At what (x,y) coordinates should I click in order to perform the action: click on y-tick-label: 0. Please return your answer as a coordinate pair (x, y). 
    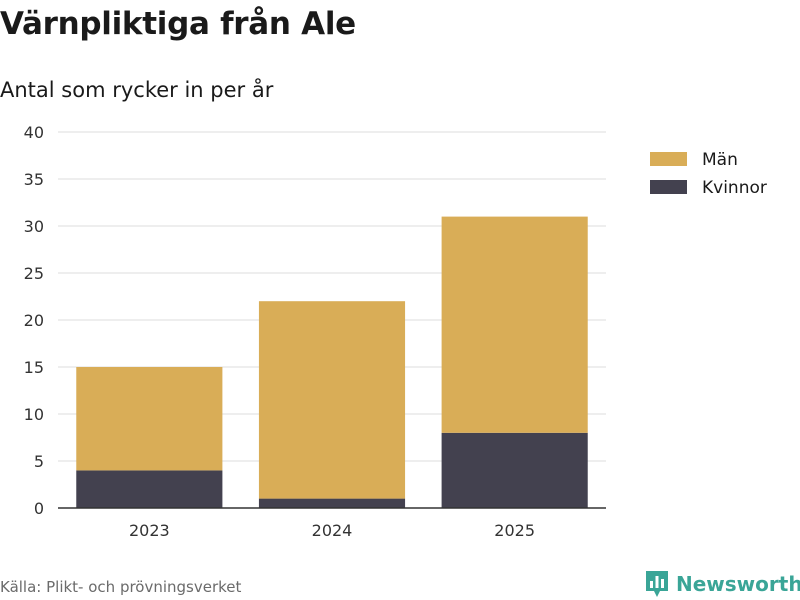
    Looking at the image, I should click on (39, 508).